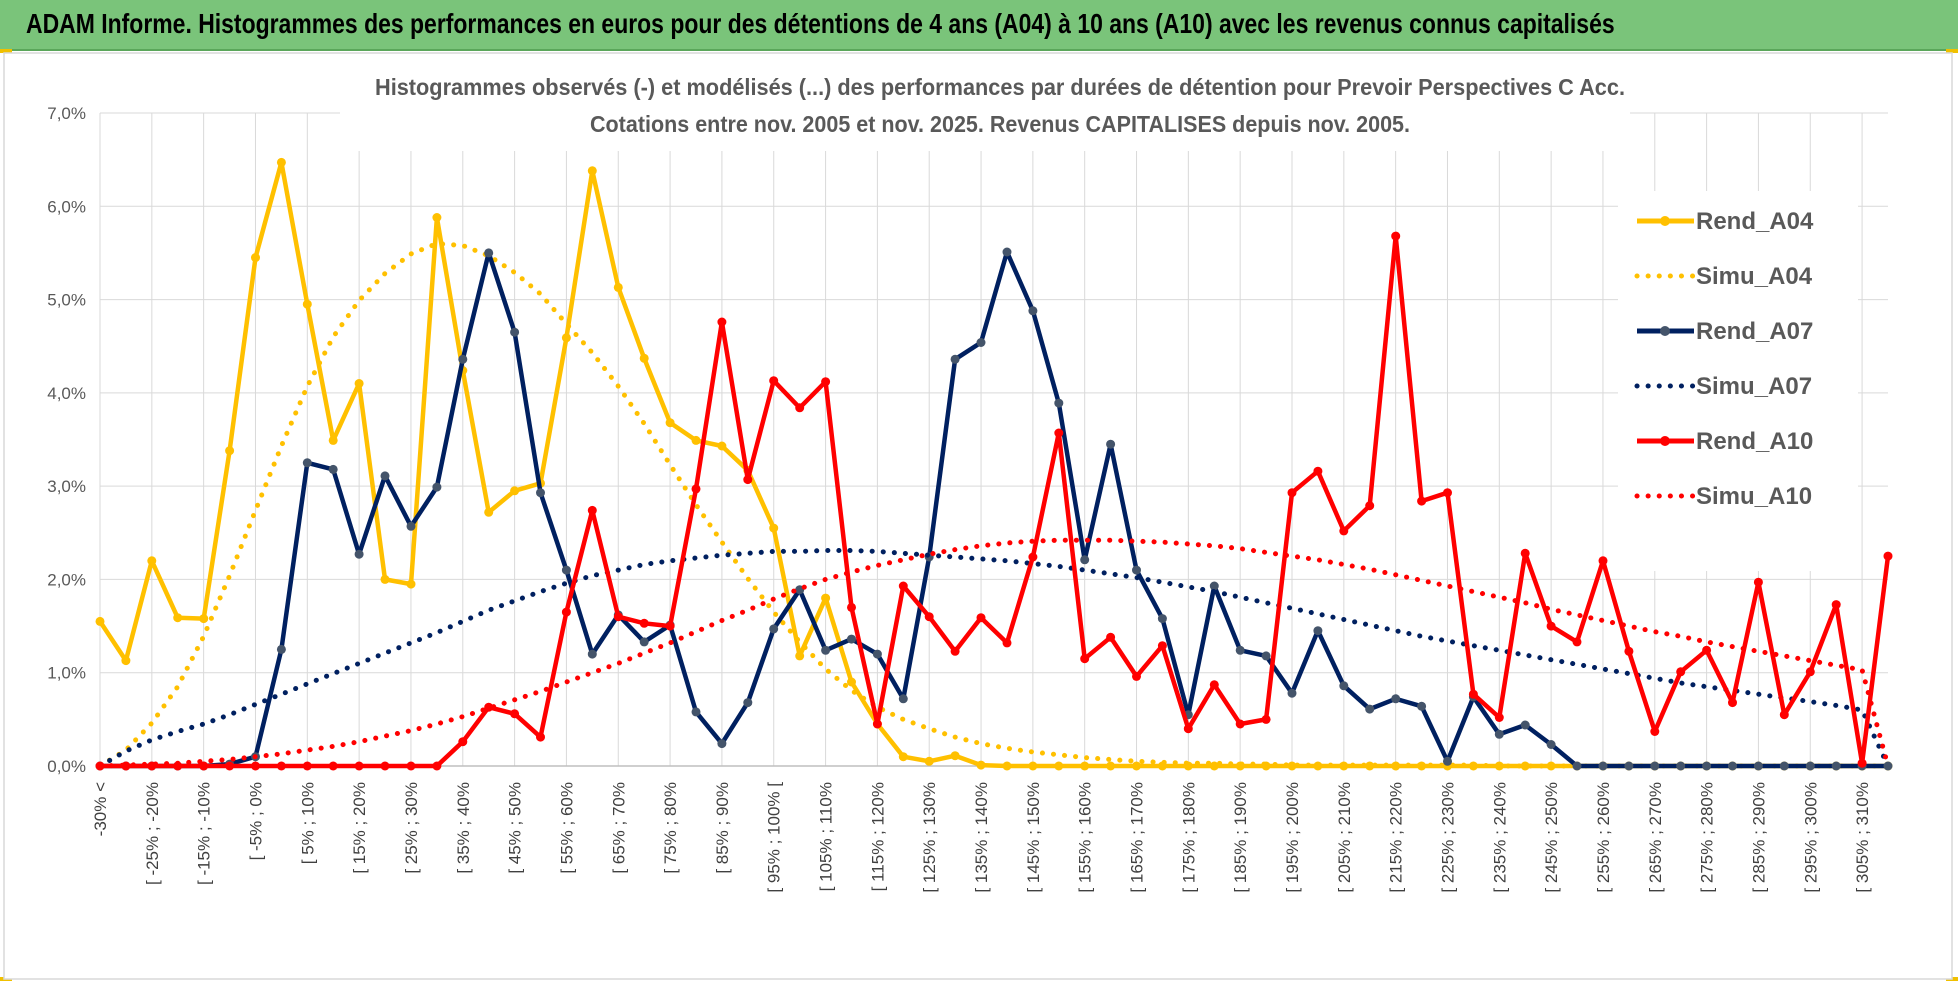  What do you see at coordinates (204, 833) in the screenshot?
I see `x-tick-label: [ -15% ; -10%` at bounding box center [204, 833].